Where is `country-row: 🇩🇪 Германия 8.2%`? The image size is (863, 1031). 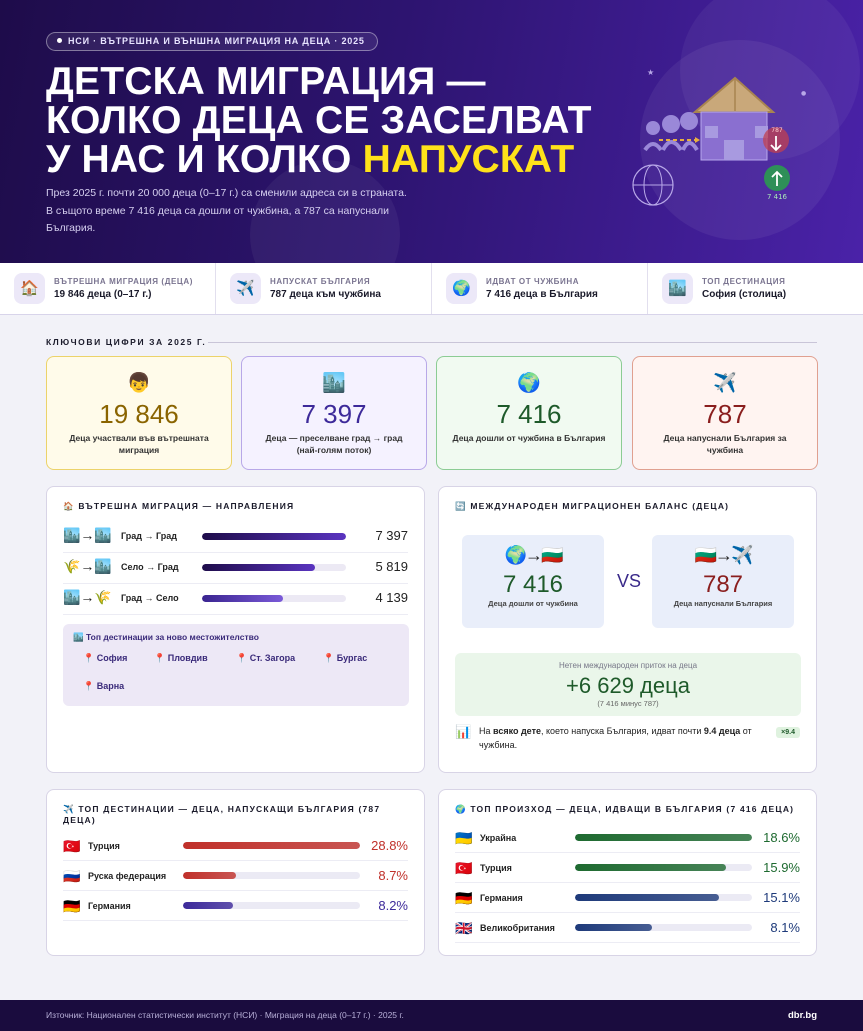
country-row: 🇩🇪 Германия 8.2% is located at coordinates (235, 906).